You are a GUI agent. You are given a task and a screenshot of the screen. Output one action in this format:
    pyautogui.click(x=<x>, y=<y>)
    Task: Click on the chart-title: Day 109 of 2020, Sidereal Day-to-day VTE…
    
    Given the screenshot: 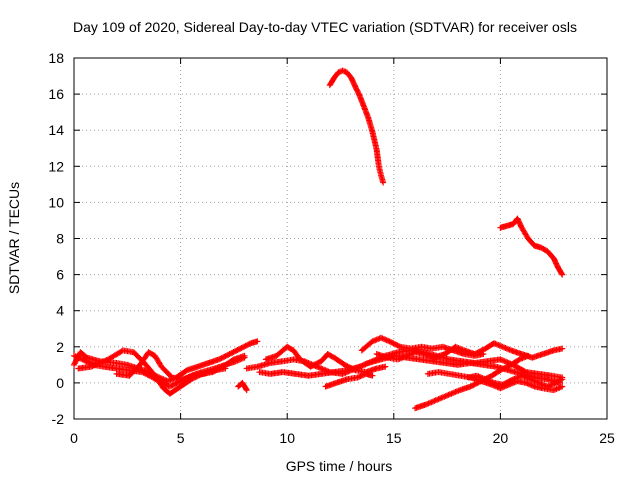 What is the action you would take?
    pyautogui.click(x=325, y=27)
    